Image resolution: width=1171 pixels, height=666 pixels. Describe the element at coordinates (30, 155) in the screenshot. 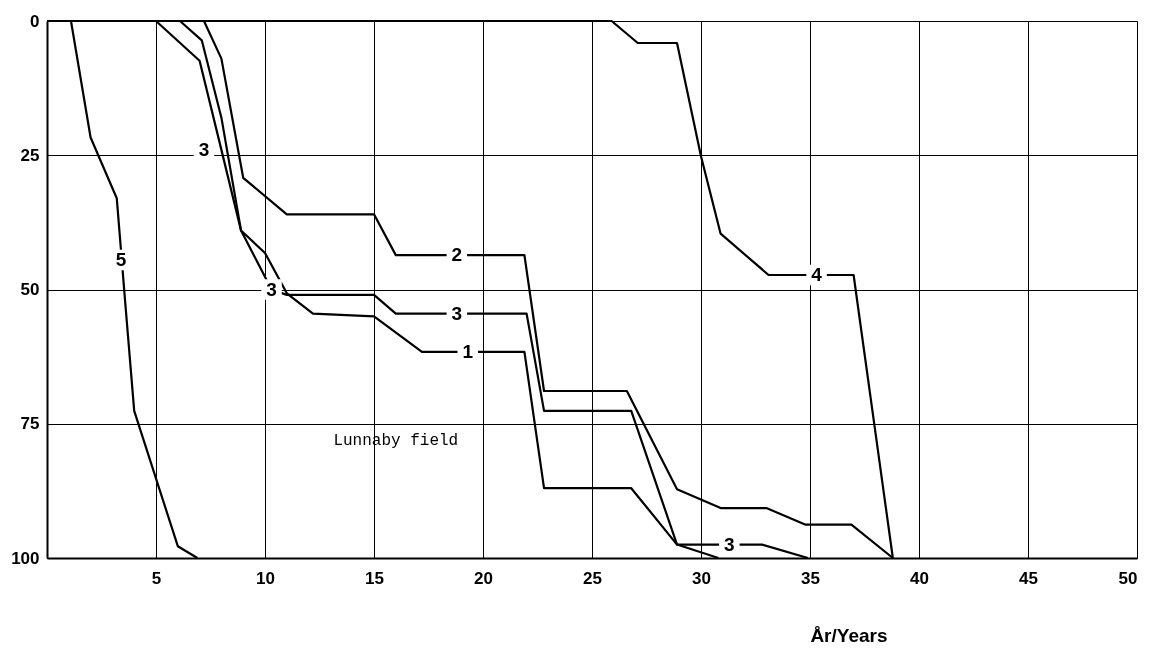

I see `y-tick-label: 25` at that location.